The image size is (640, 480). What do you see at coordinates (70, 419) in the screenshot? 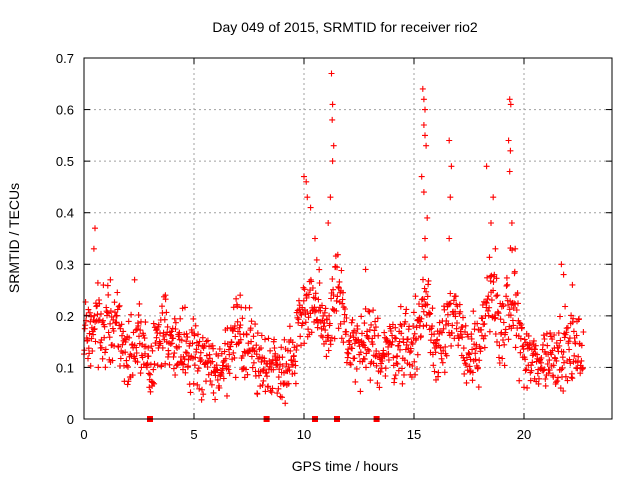
I see `y-tick-label: 0` at bounding box center [70, 419].